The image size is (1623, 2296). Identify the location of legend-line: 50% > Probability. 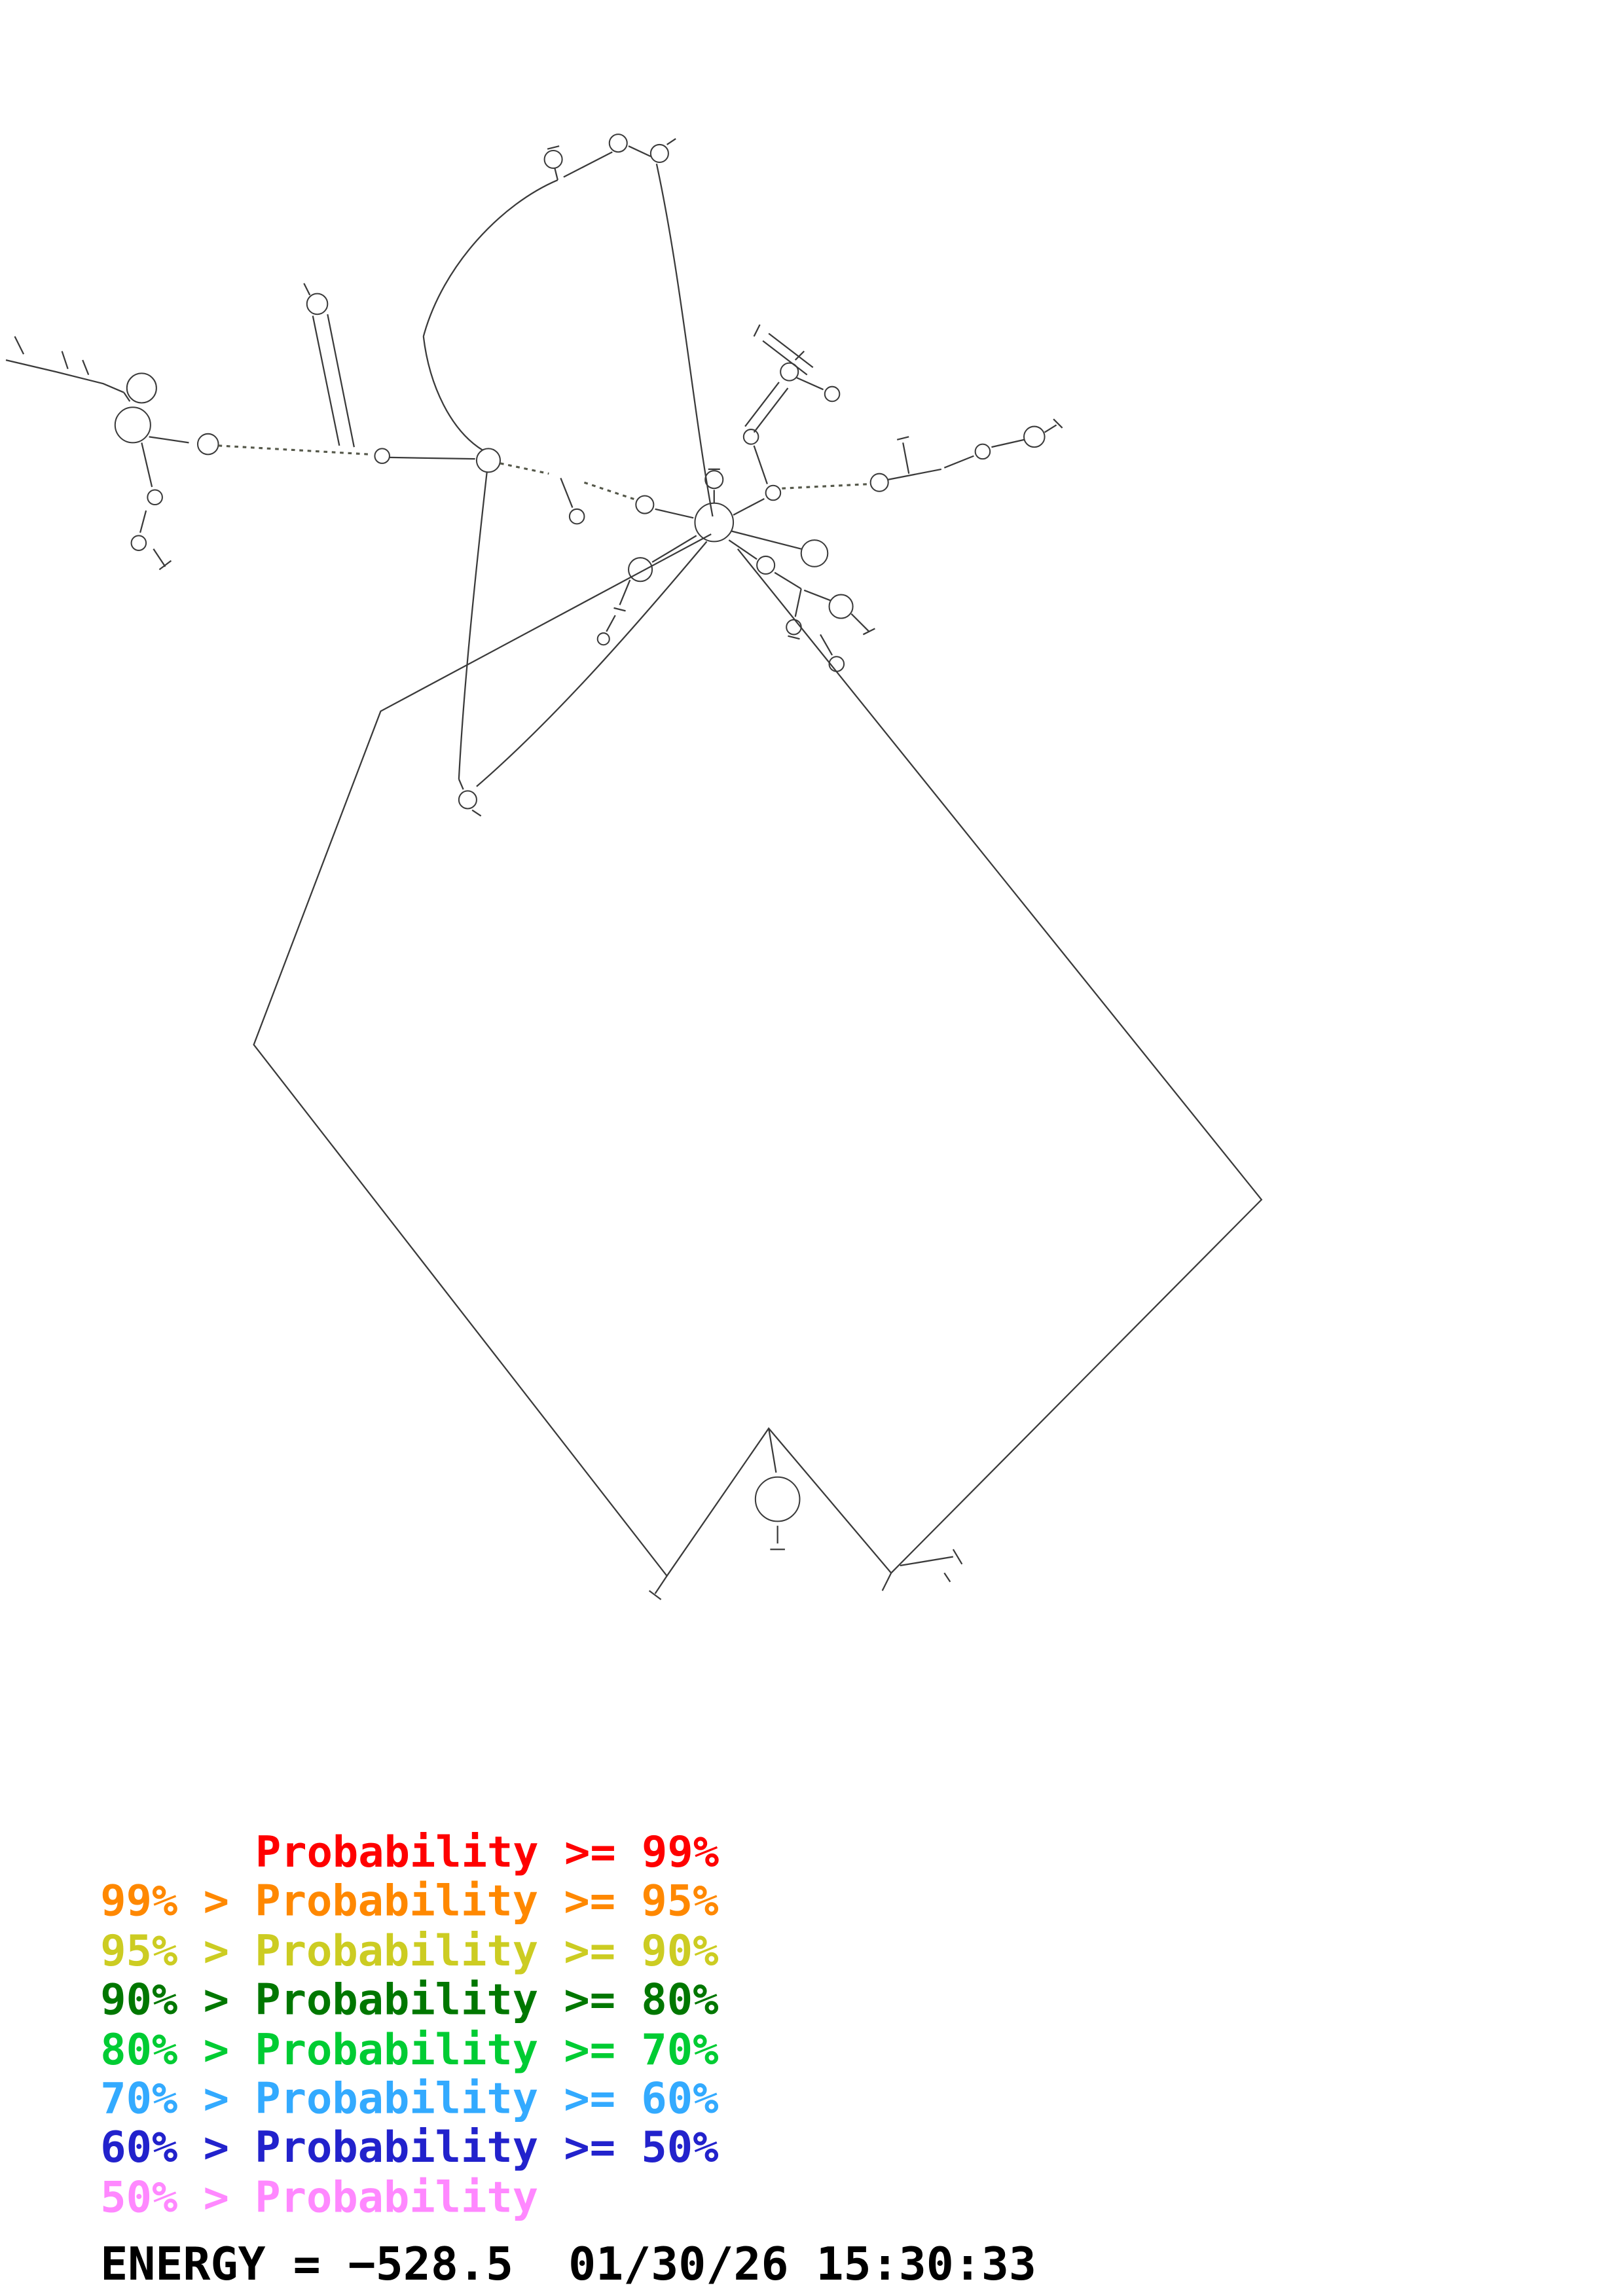
(319, 2197).